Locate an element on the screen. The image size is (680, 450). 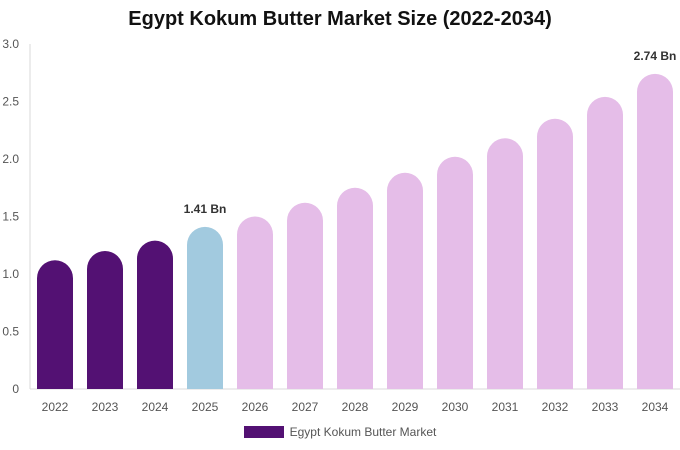
y-tick-label: 1.0 is located at coordinates (10, 274).